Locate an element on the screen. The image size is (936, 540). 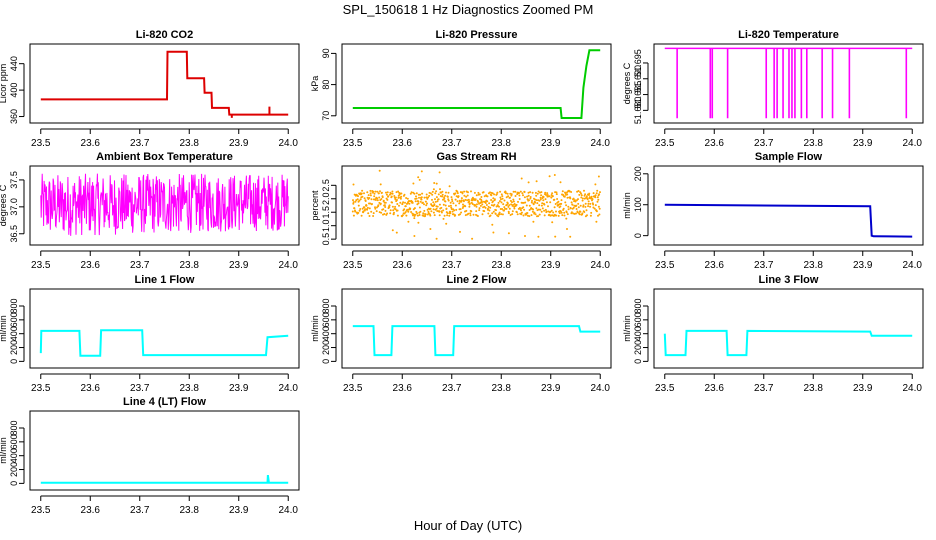
plot-frame is located at coordinates (476, 328).